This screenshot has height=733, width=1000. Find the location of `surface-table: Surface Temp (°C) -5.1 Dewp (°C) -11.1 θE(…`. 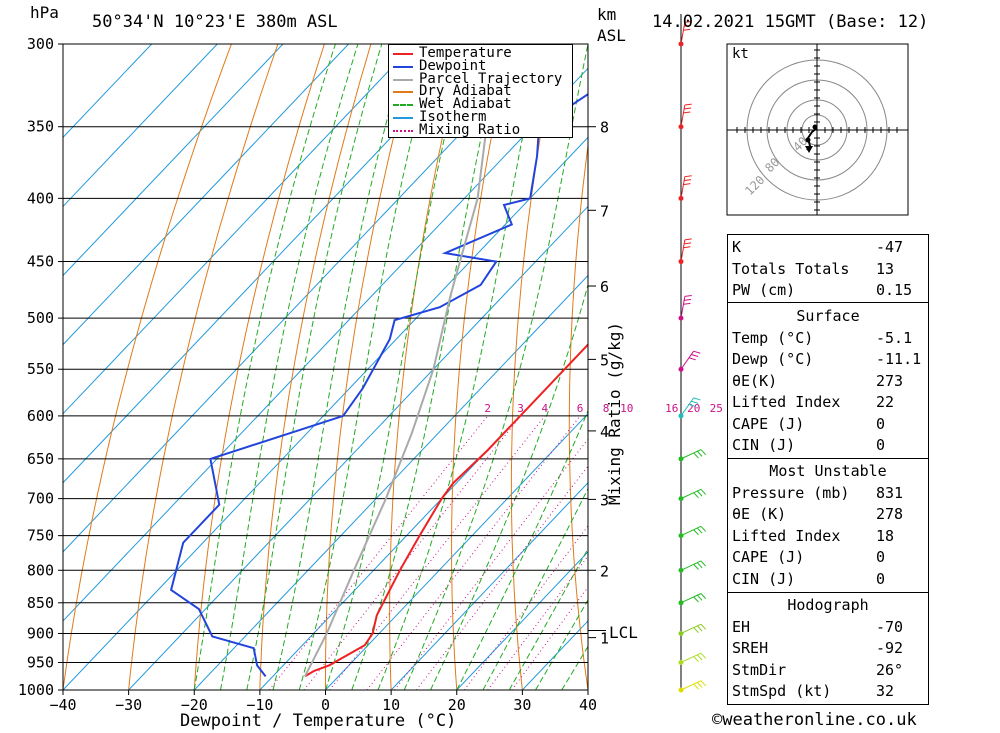

surface-table: Surface Temp (°C) -5.1 Dewp (°C) -11.1 θE(… is located at coordinates (828, 381).